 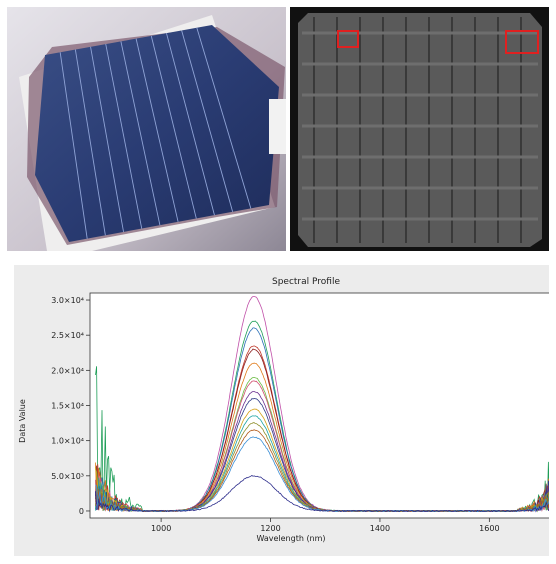 I want to click on y-tick-label: 5.0×10³, so click(x=67, y=476).